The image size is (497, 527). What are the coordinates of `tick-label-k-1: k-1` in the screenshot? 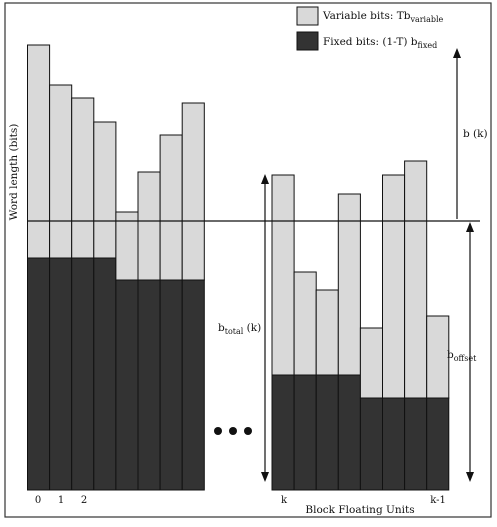 It's located at (438, 500).